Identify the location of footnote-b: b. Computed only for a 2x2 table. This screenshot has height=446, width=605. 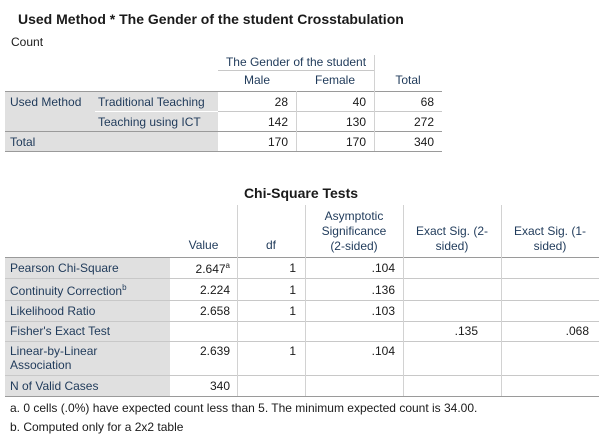
(97, 427).